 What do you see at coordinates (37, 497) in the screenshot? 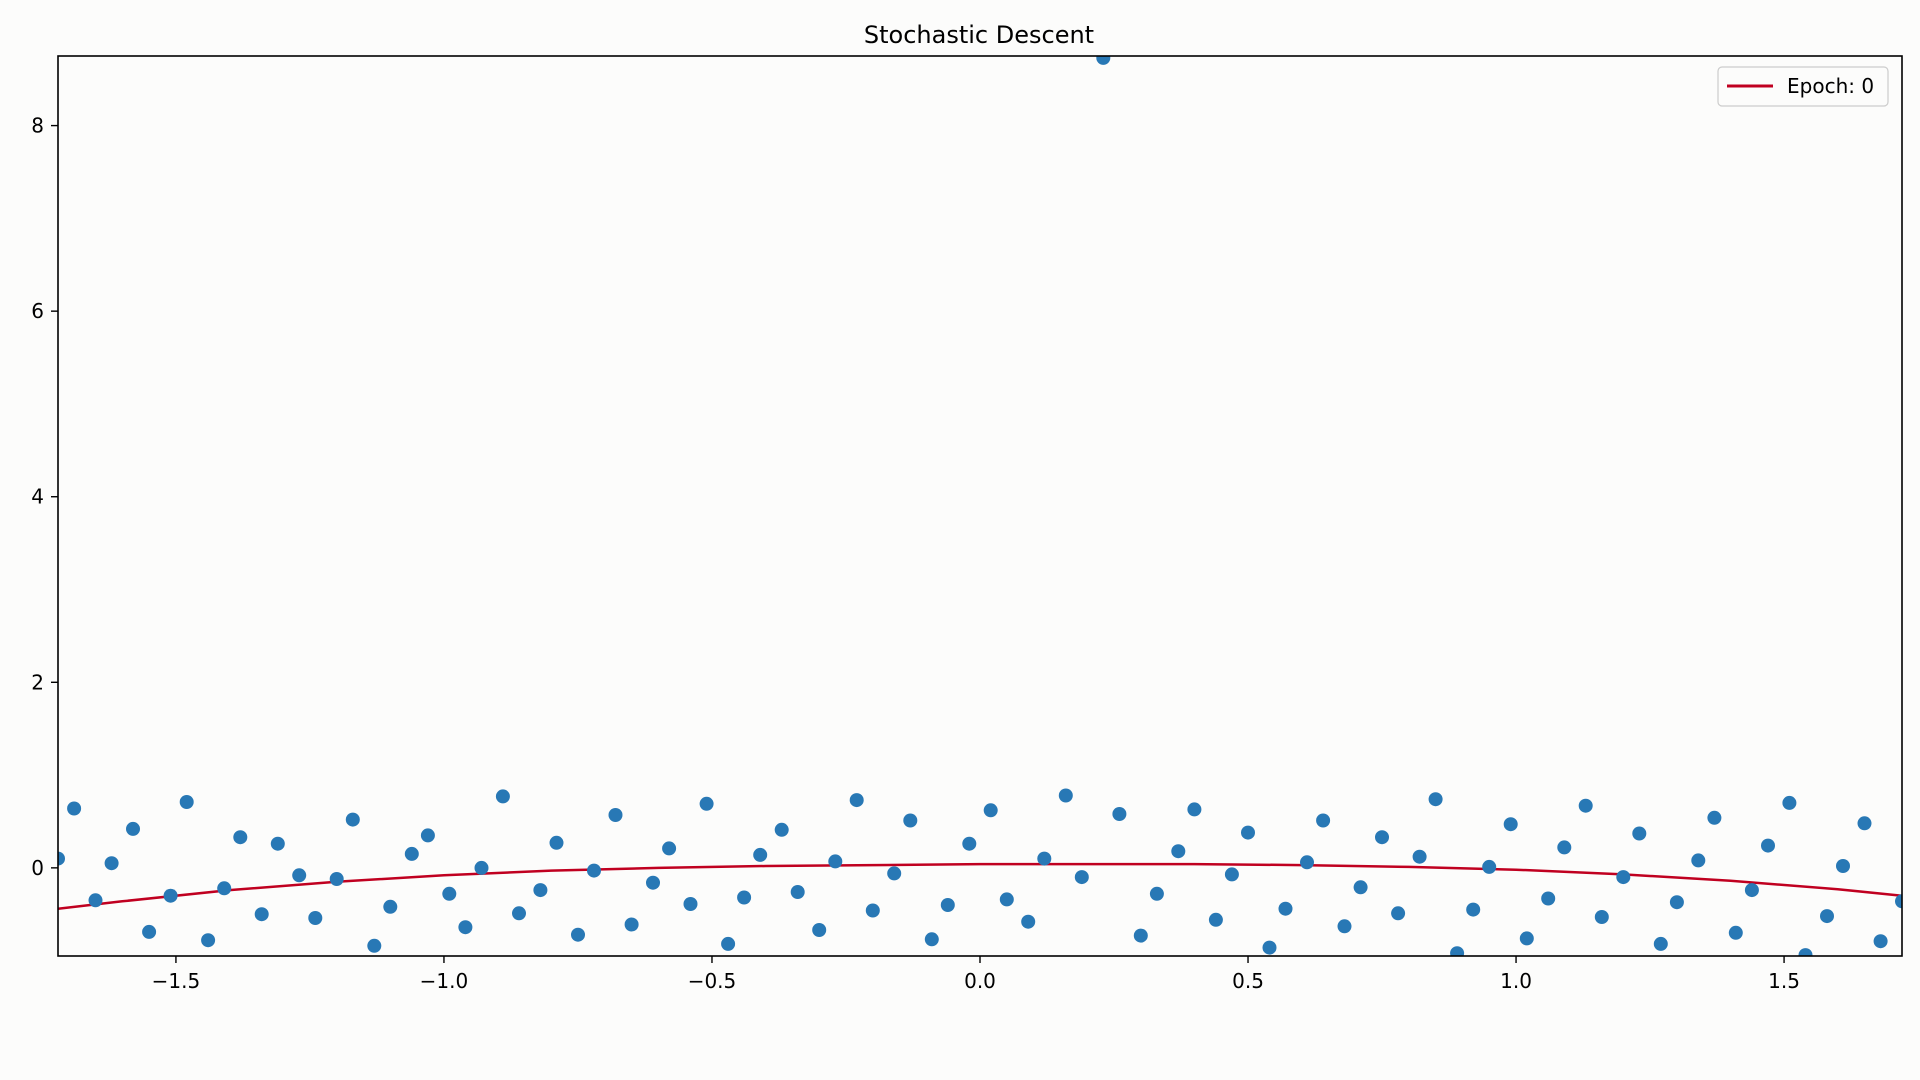
I see `y-tick-label: 4` at bounding box center [37, 497].